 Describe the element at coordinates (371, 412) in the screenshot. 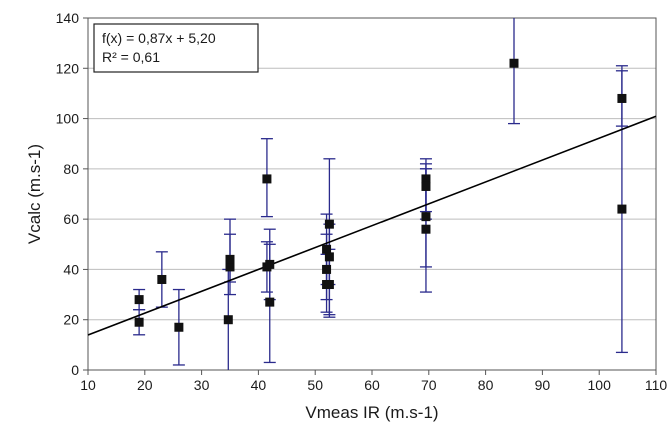

I see `x-axis-title: Vmeas IR (m.s-1)` at that location.